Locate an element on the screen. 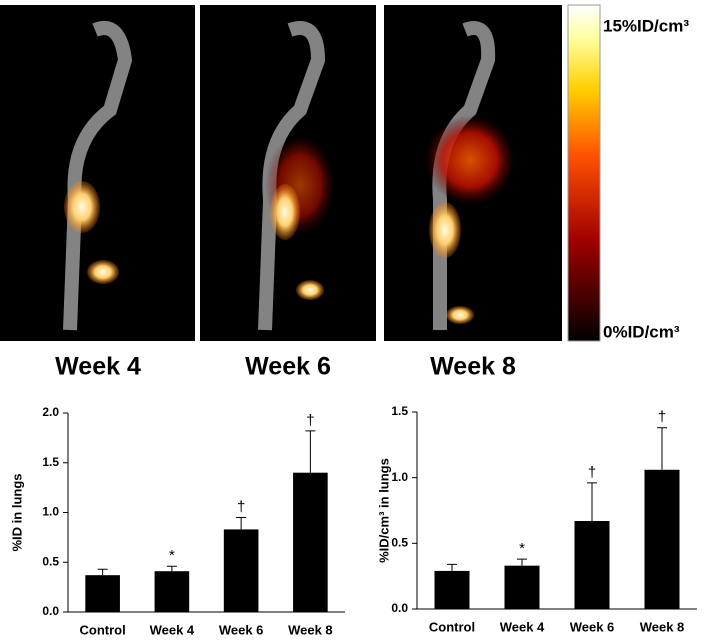 The width and height of the screenshot is (709, 642). y-axis-label: %ID/cm³ in lungs is located at coordinates (383, 510).